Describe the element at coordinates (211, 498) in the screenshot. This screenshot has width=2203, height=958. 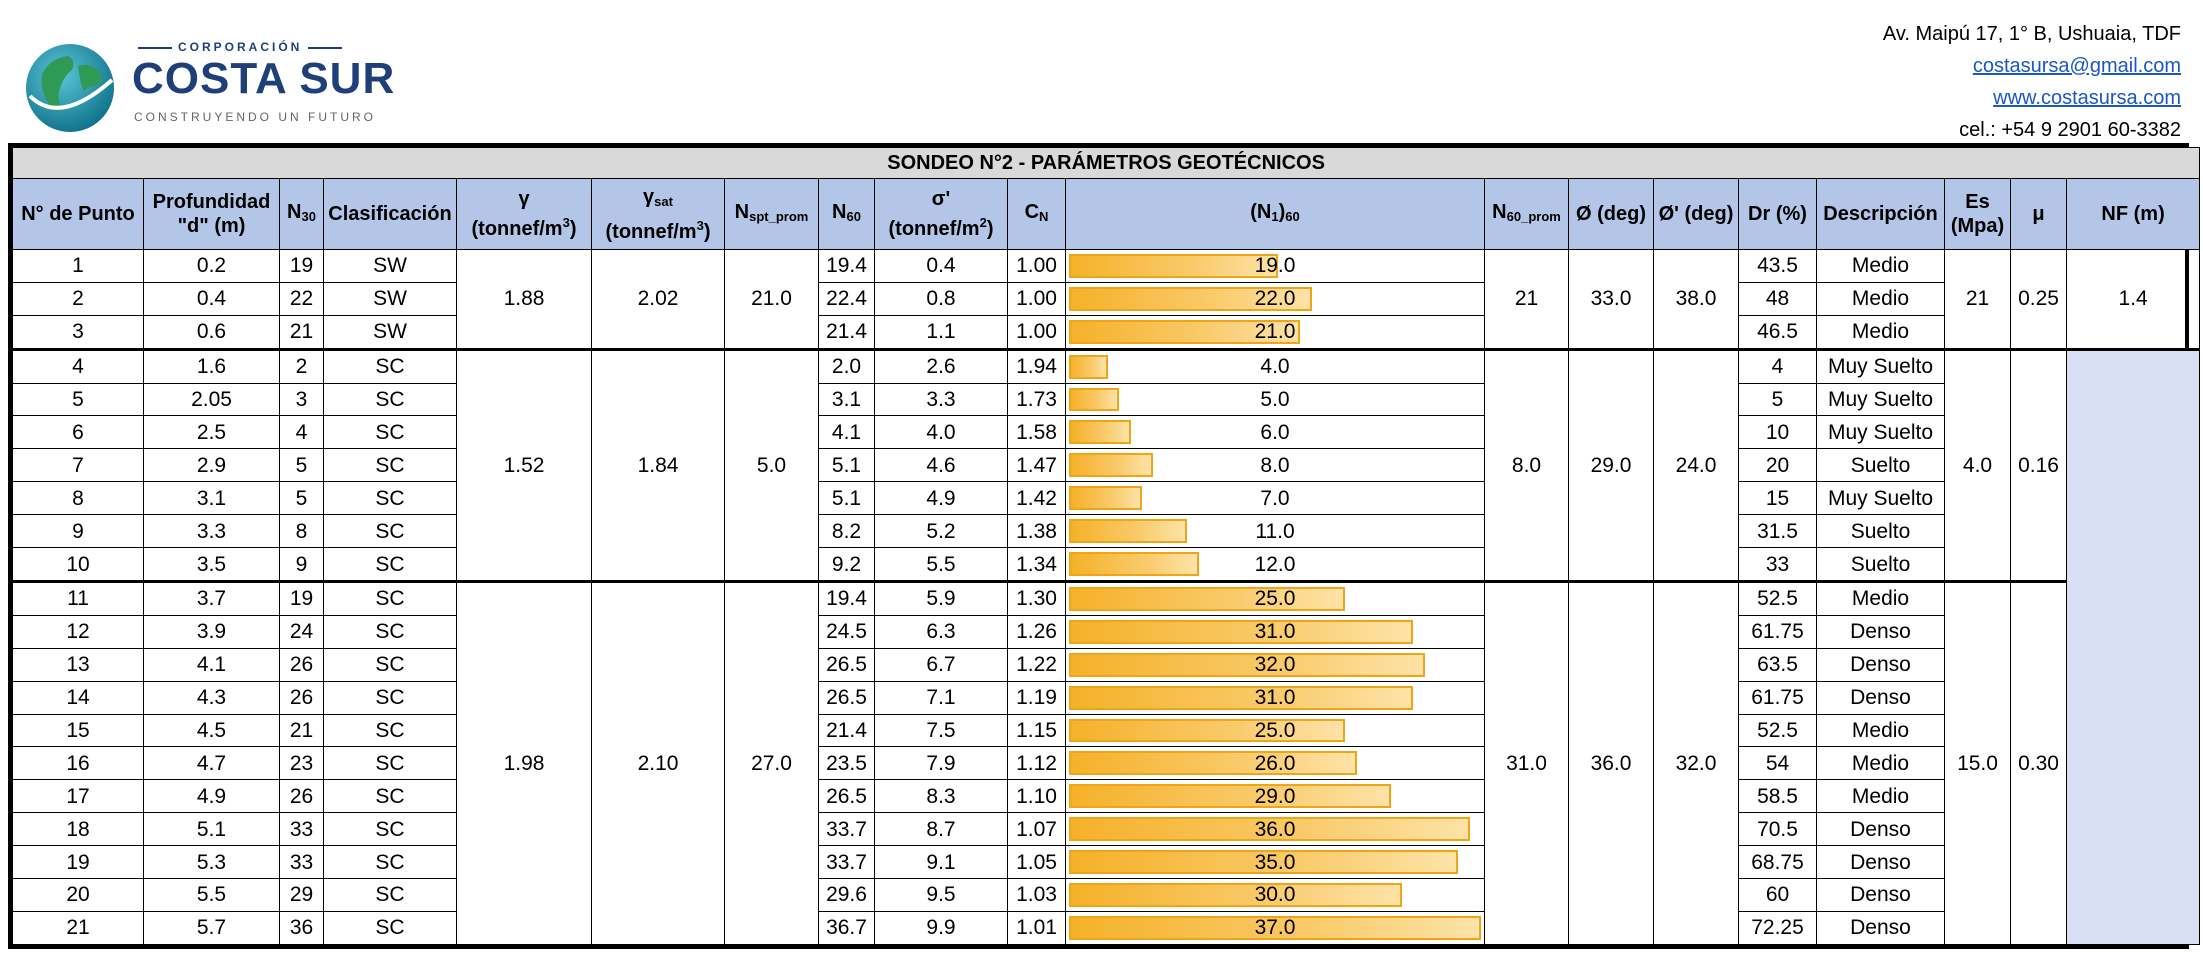
I see `cell-profundidad: 3.1` at that location.